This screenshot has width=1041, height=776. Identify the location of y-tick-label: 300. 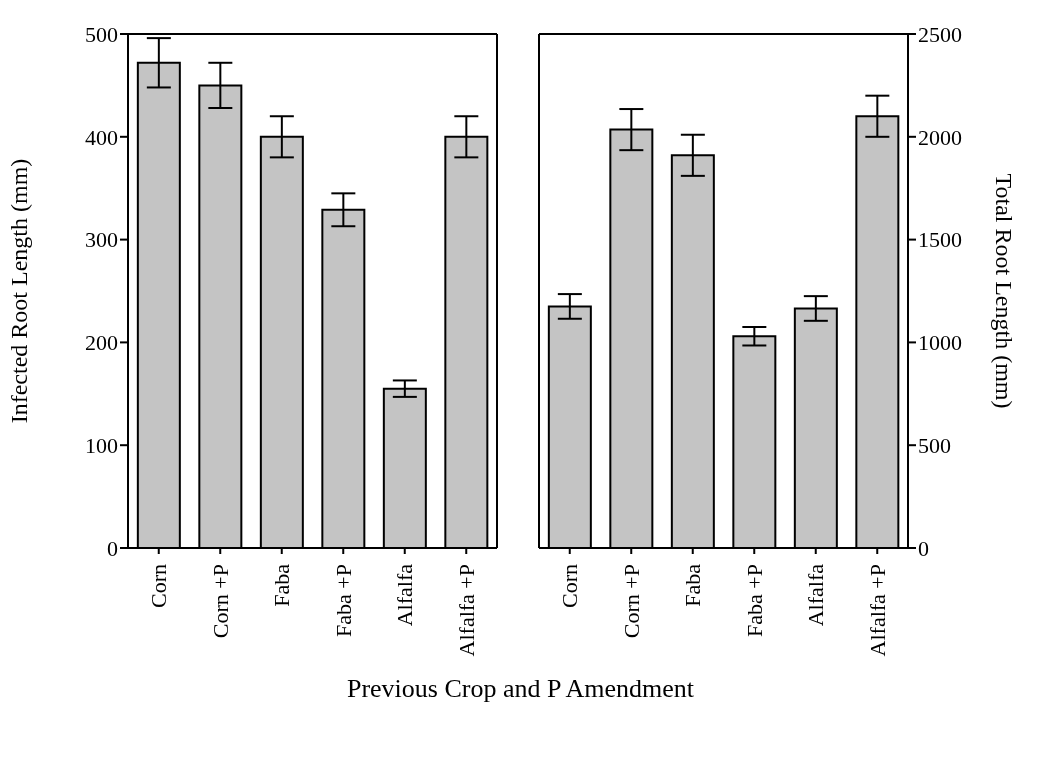
(101, 240).